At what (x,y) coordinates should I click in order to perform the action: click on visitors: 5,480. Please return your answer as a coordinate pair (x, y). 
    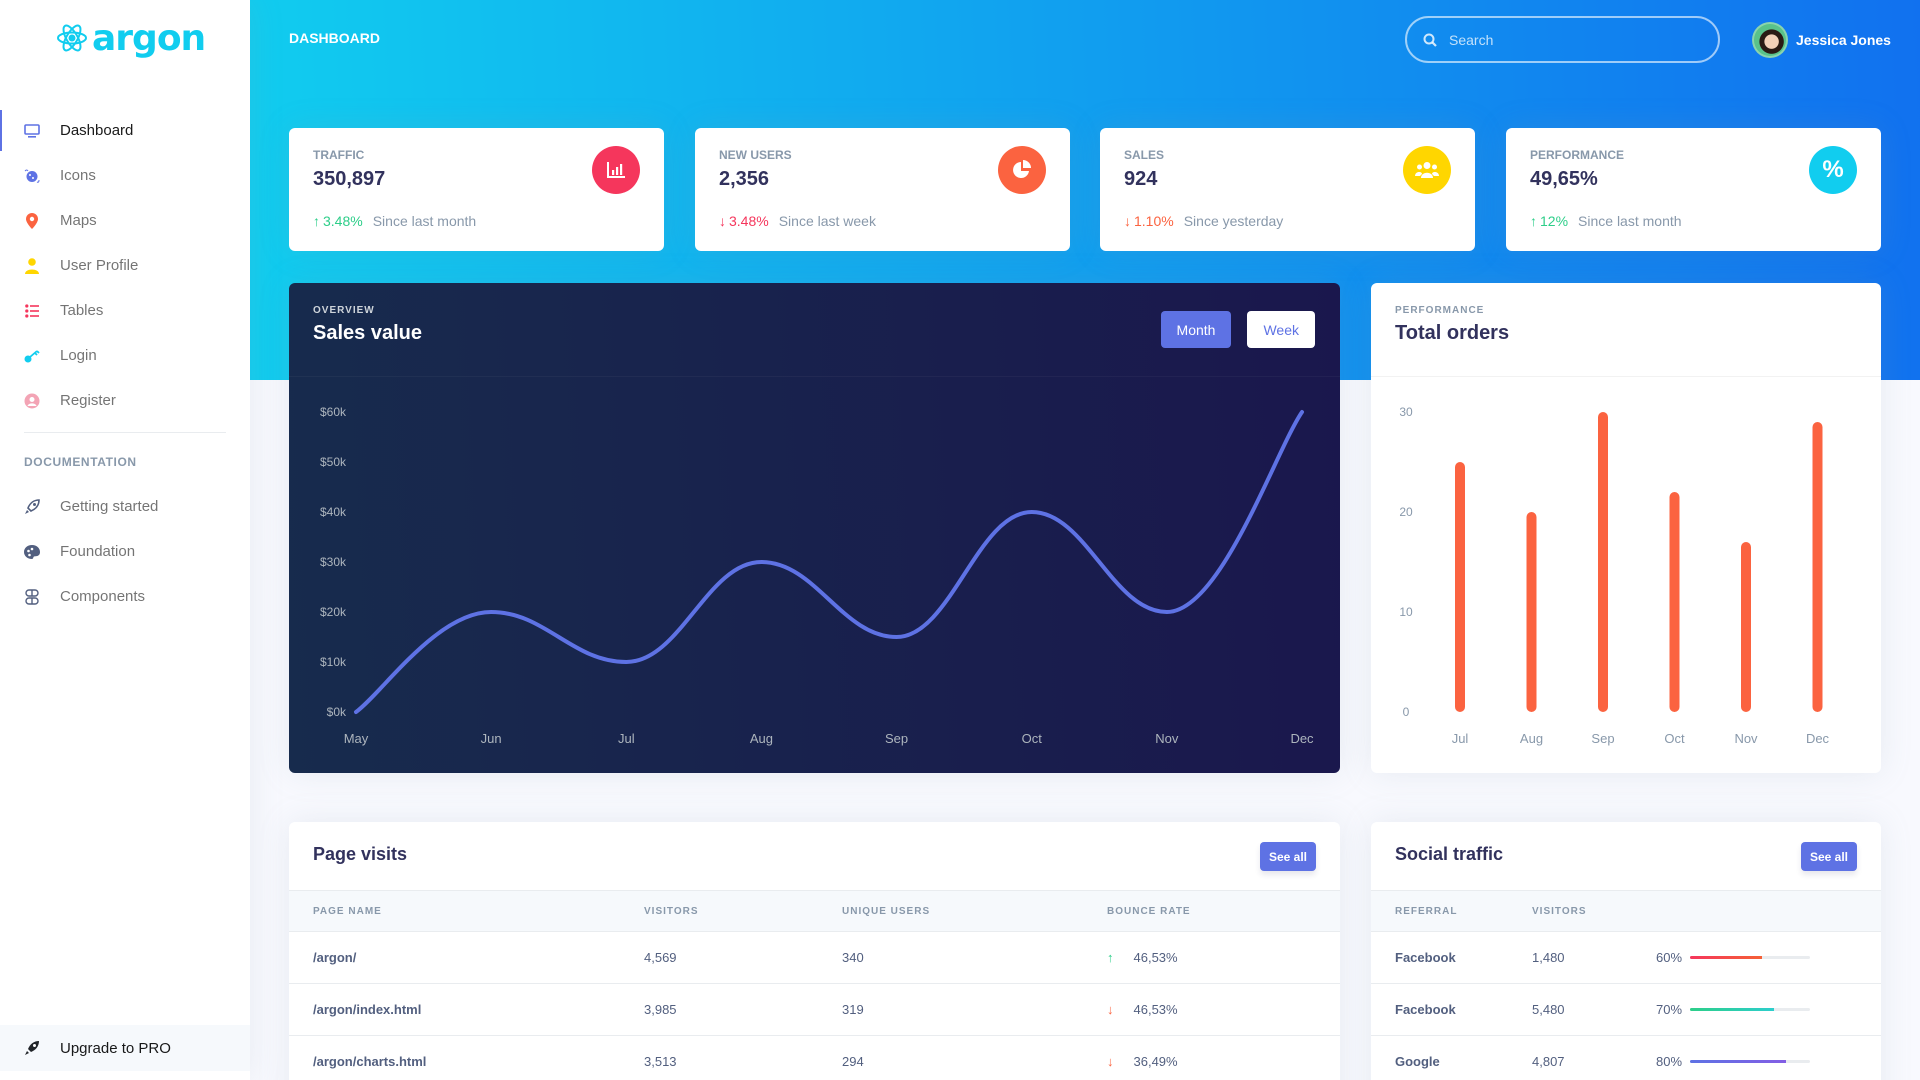
    Looking at the image, I should click on (1570, 1009).